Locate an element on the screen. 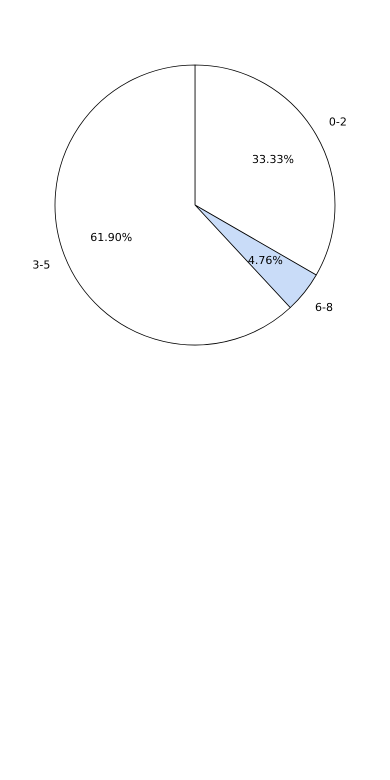 This screenshot has height=780, width=390. slice-label: 6-8 is located at coordinates (324, 307).